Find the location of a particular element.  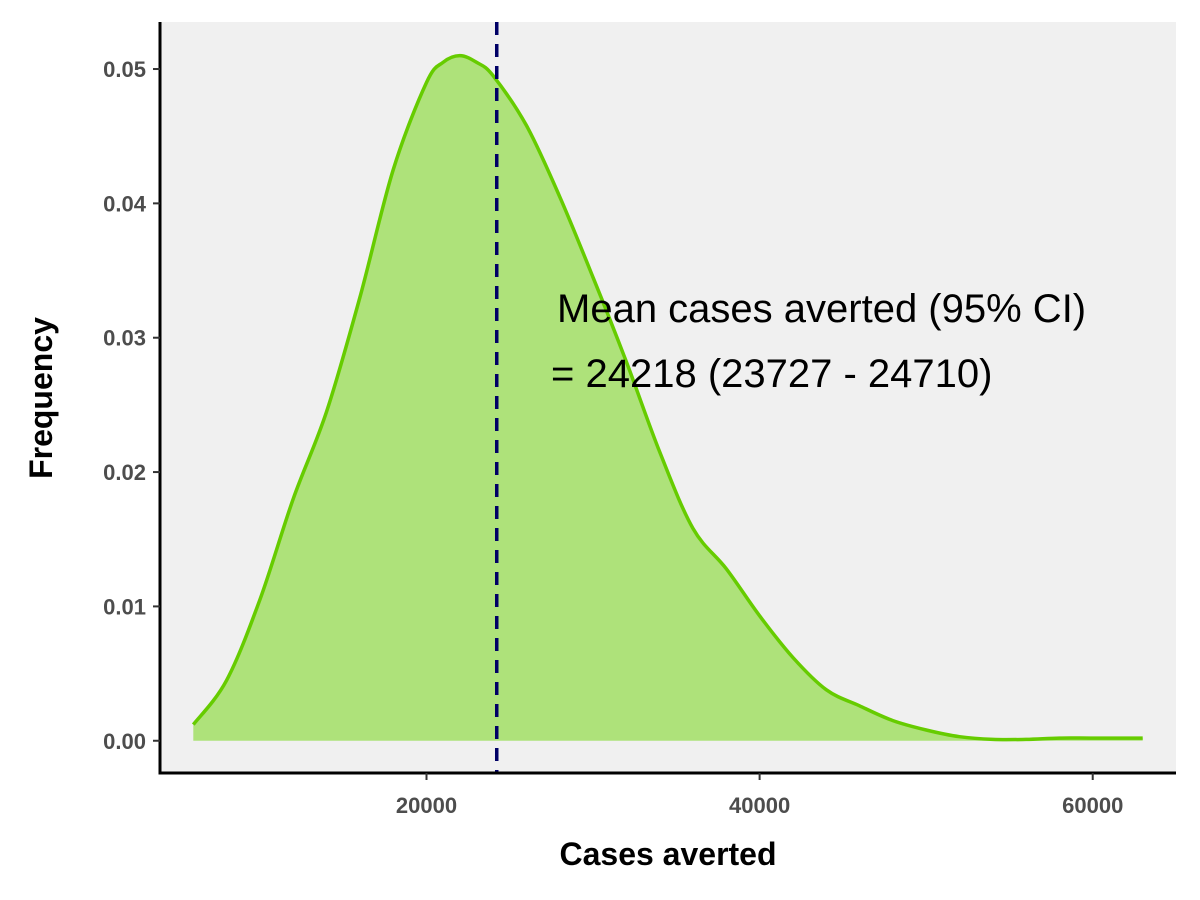

x-axis-title: Cases averted is located at coordinates (667, 854).